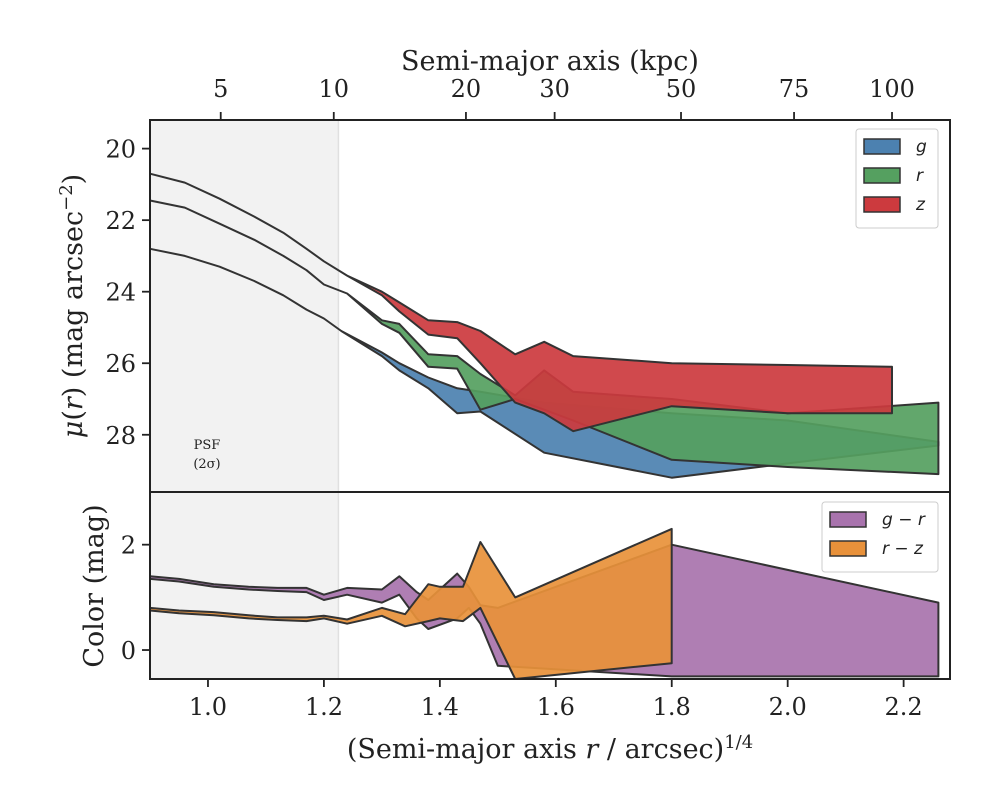 This screenshot has width=1000, height=800. I want to click on legend-label: r − z, so click(903, 549).